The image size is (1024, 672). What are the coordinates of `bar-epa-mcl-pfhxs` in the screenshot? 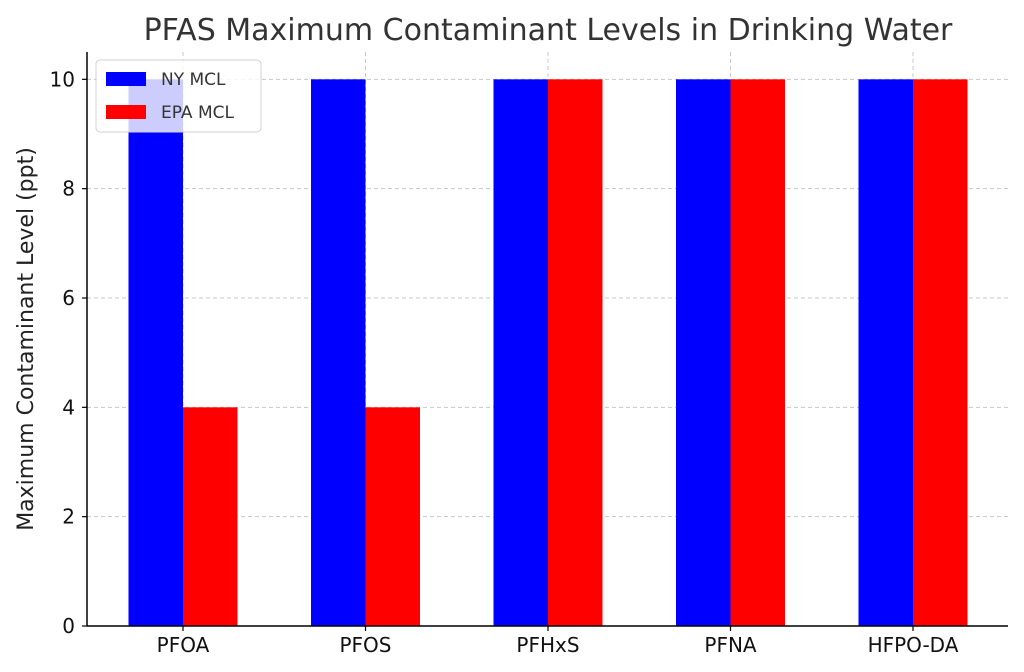 It's located at (575, 353).